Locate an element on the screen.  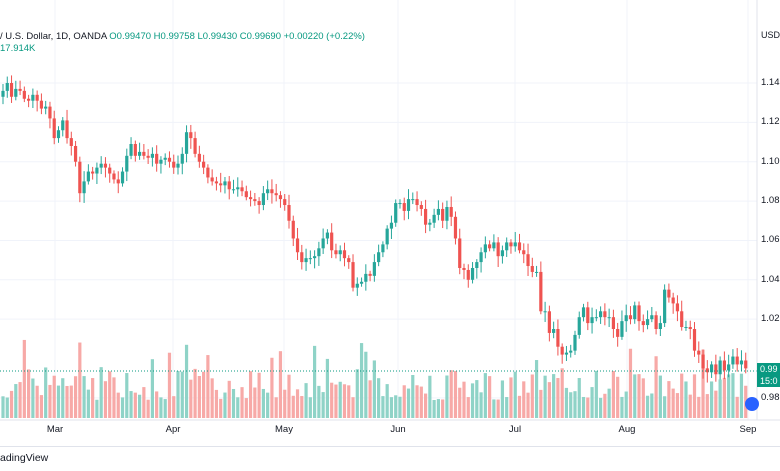
y-tick-label: 1.10 is located at coordinates (770, 161).